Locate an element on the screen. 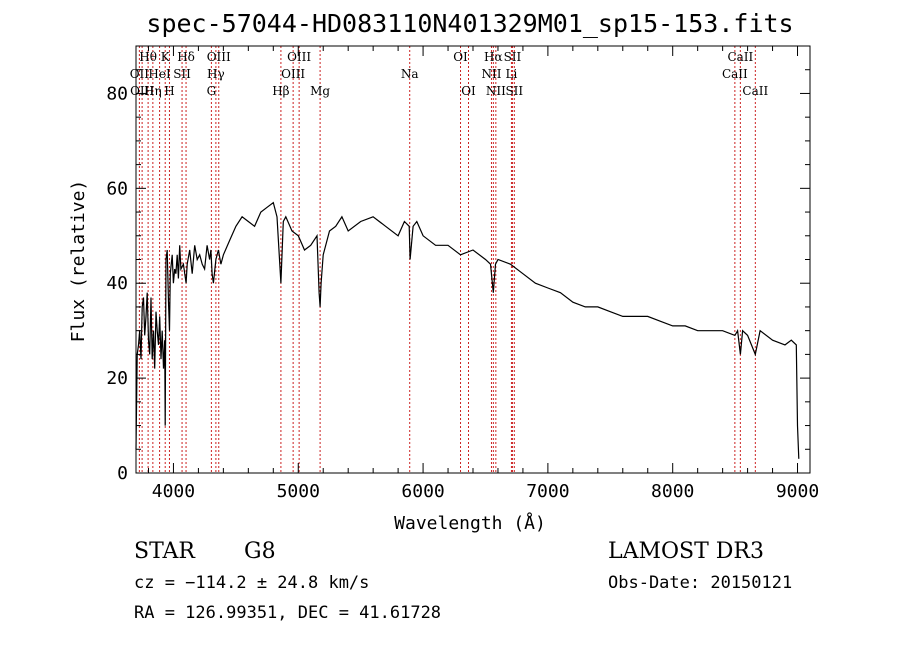 The image size is (900, 649). x-tick-label-8000: 8000 is located at coordinates (672, 491).